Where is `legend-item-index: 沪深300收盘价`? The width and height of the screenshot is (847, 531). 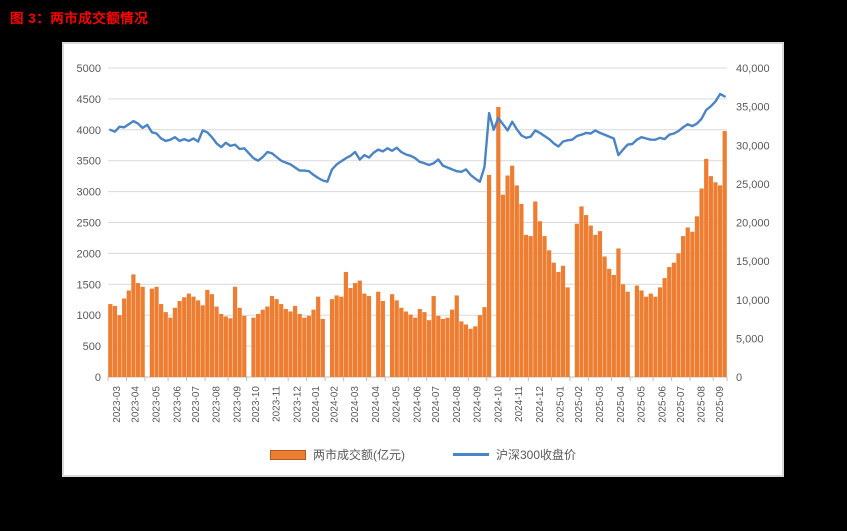
legend-item-index: 沪深300收盘价 is located at coordinates (514, 454).